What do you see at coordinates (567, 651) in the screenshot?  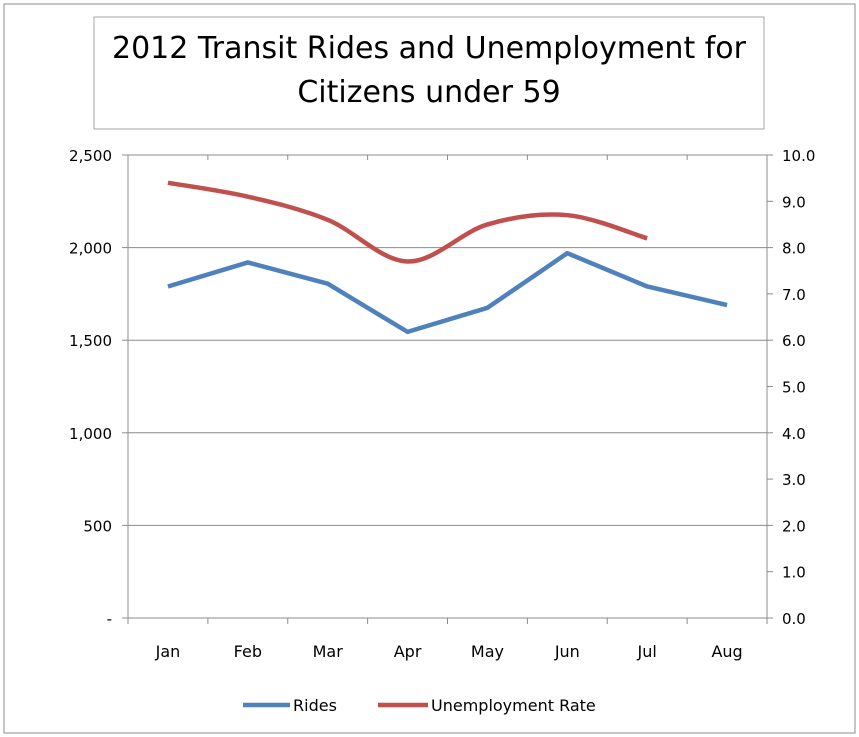 I see `x-axis-category-label: Jun` at bounding box center [567, 651].